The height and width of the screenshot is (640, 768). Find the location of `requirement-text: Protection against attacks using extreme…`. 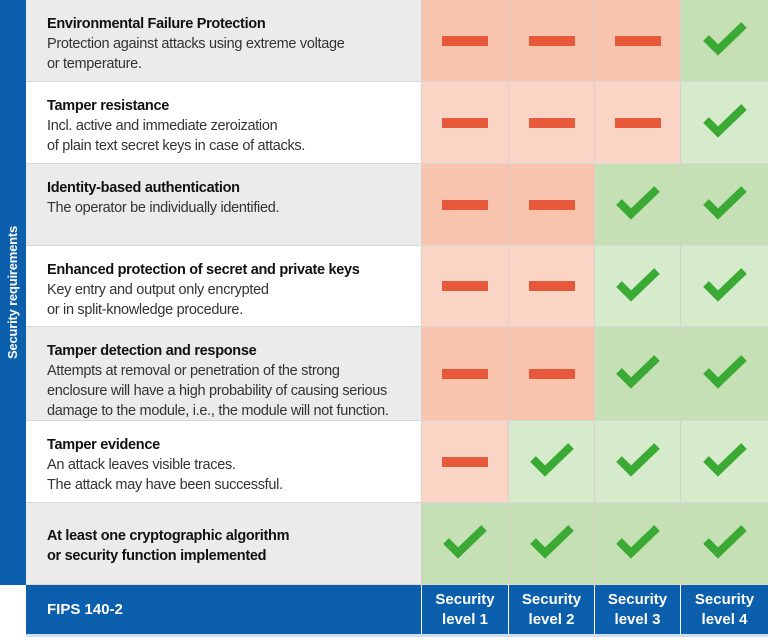

requirement-text: Protection against attacks using extreme… is located at coordinates (196, 44).